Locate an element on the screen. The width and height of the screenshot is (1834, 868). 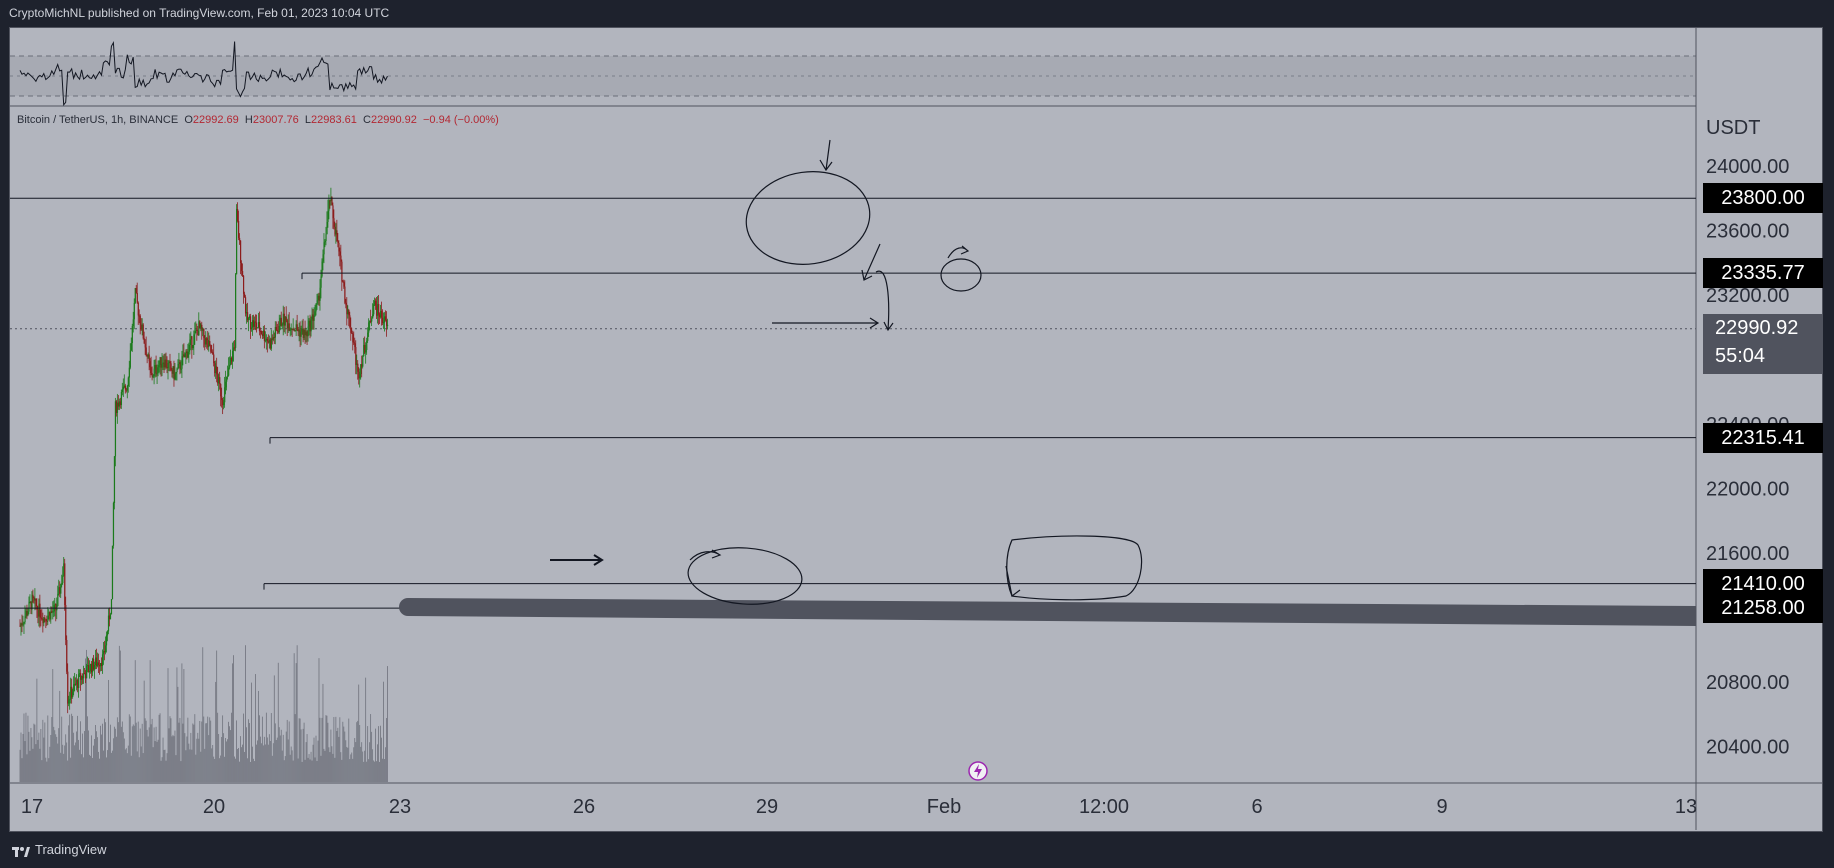
volume-histogram is located at coordinates (203, 713).